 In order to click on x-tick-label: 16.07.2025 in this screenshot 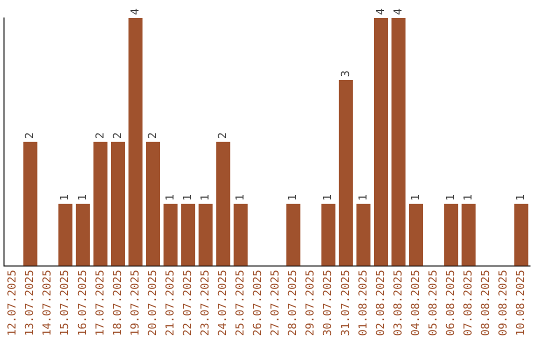, I will do `click(82, 303)`.